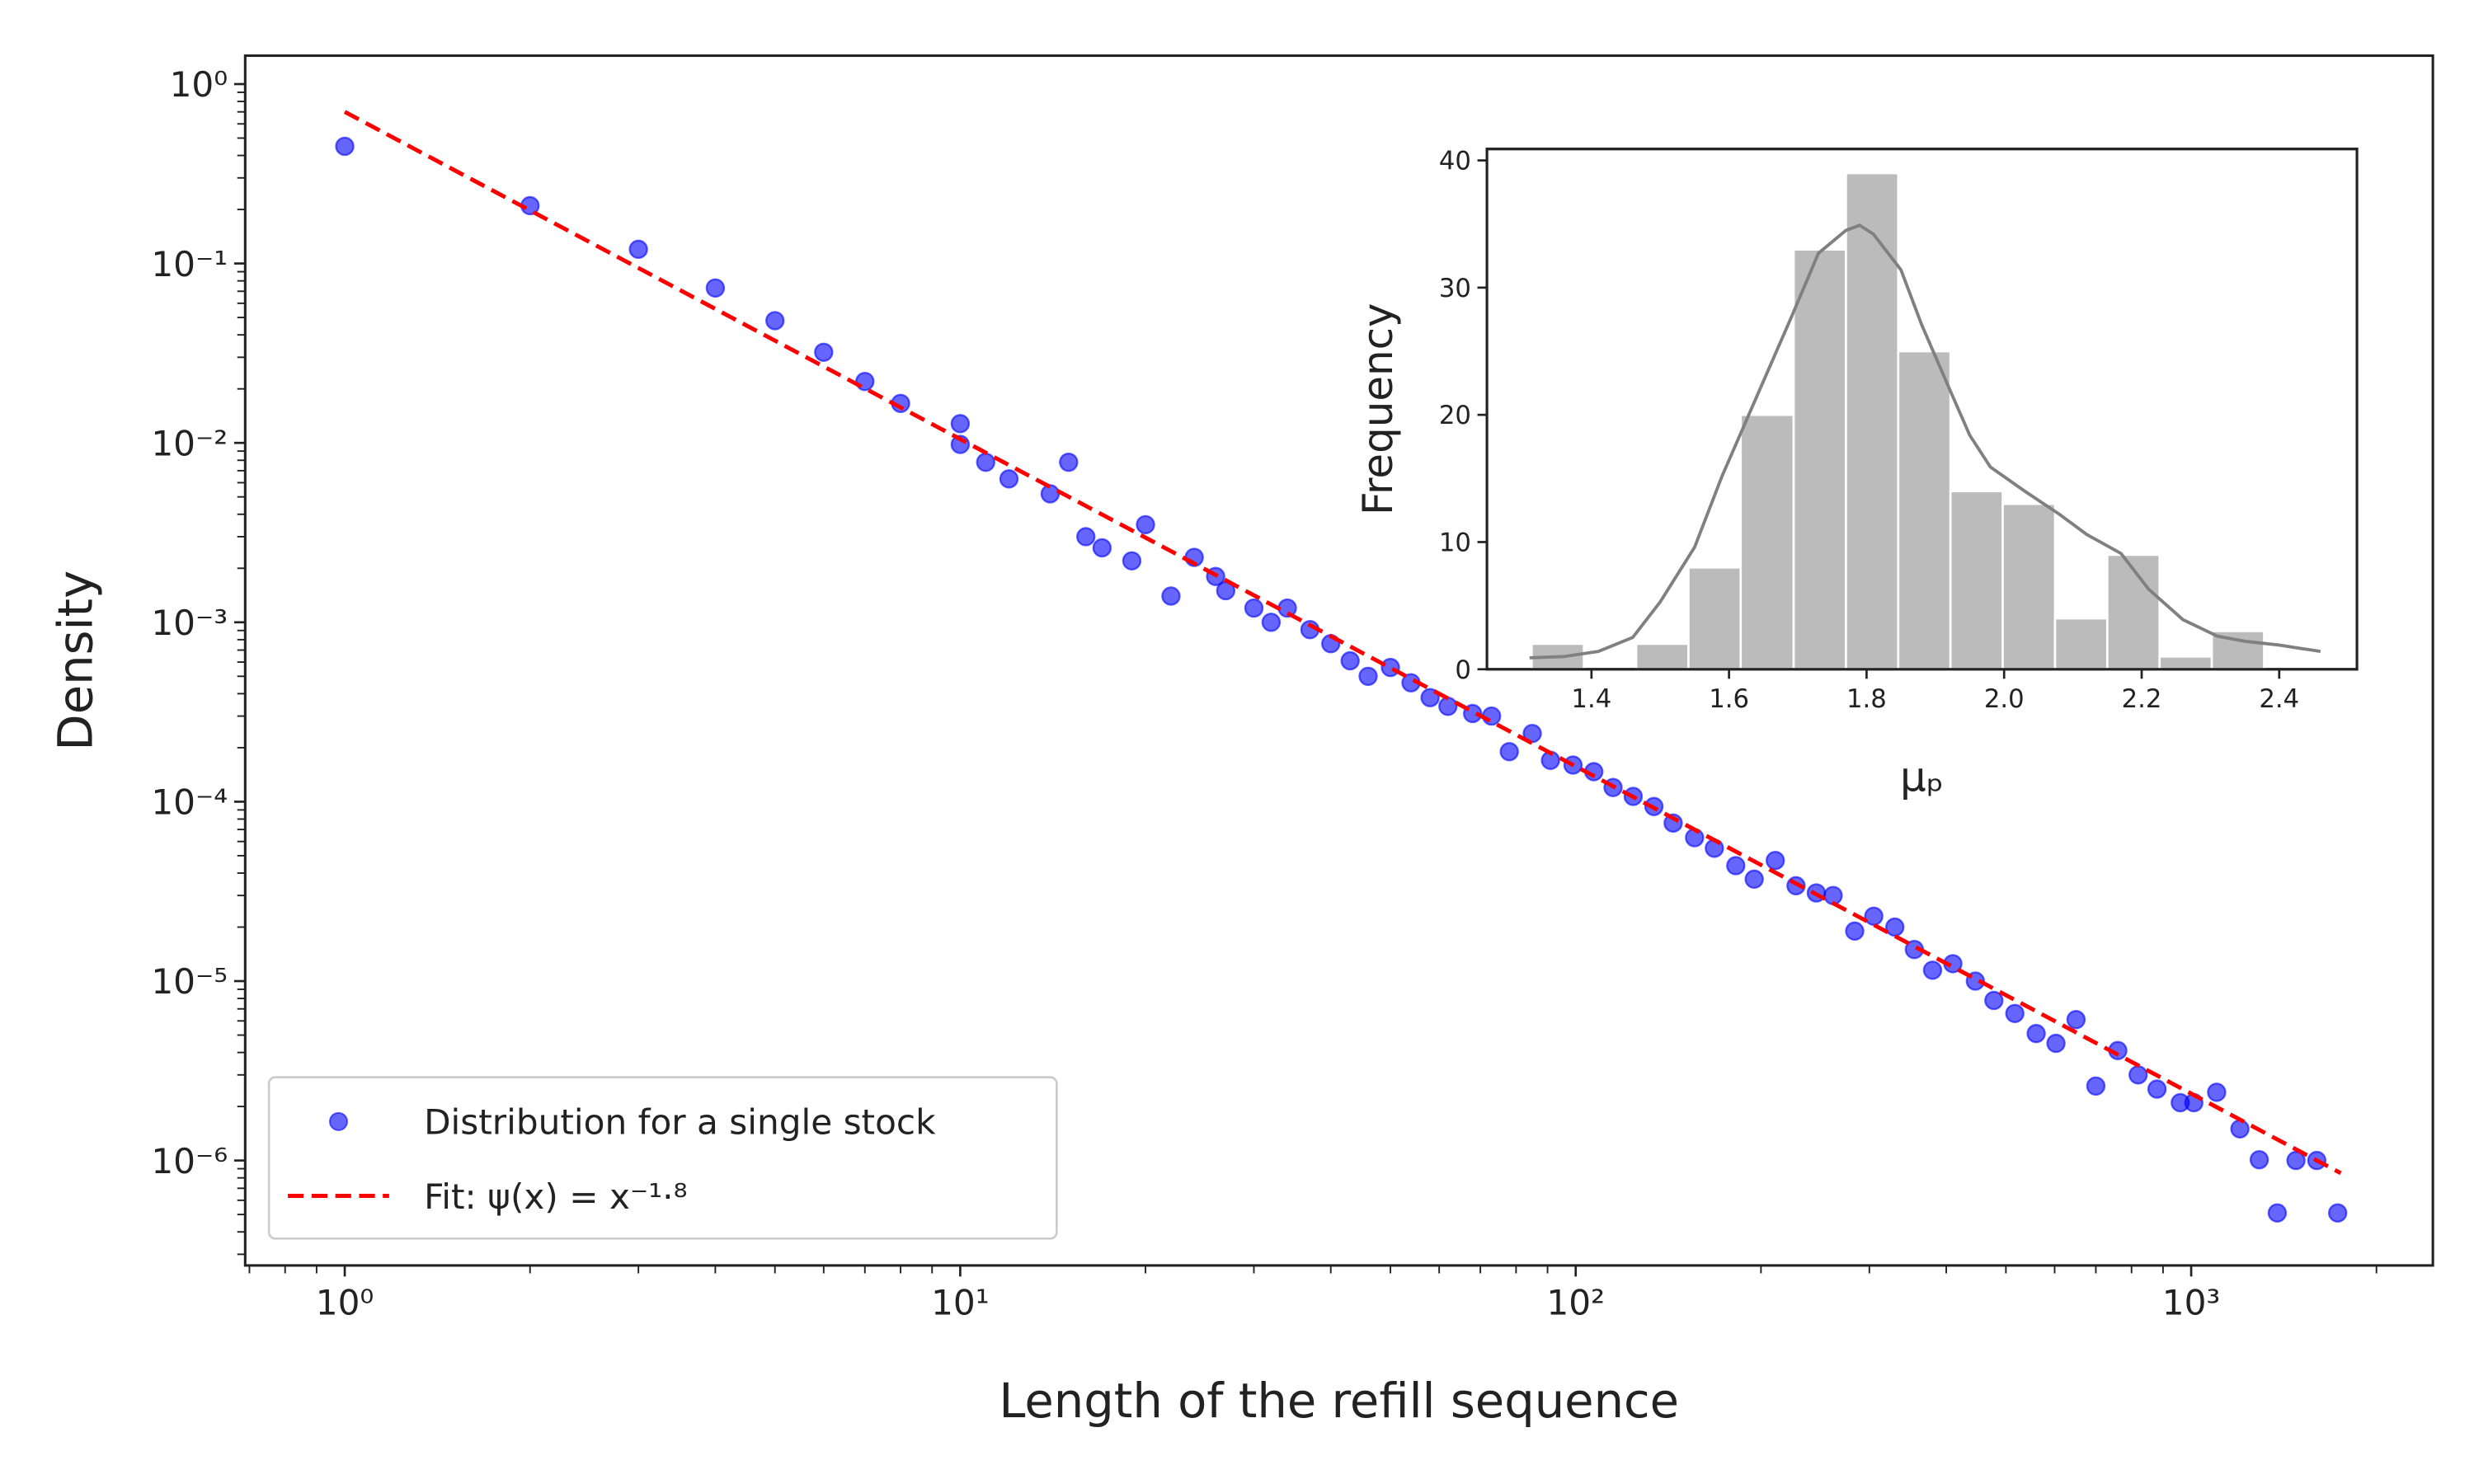 The width and height of the screenshot is (2474, 1484). Describe the element at coordinates (1463, 670) in the screenshot. I see `y-tick-label: 0` at that location.